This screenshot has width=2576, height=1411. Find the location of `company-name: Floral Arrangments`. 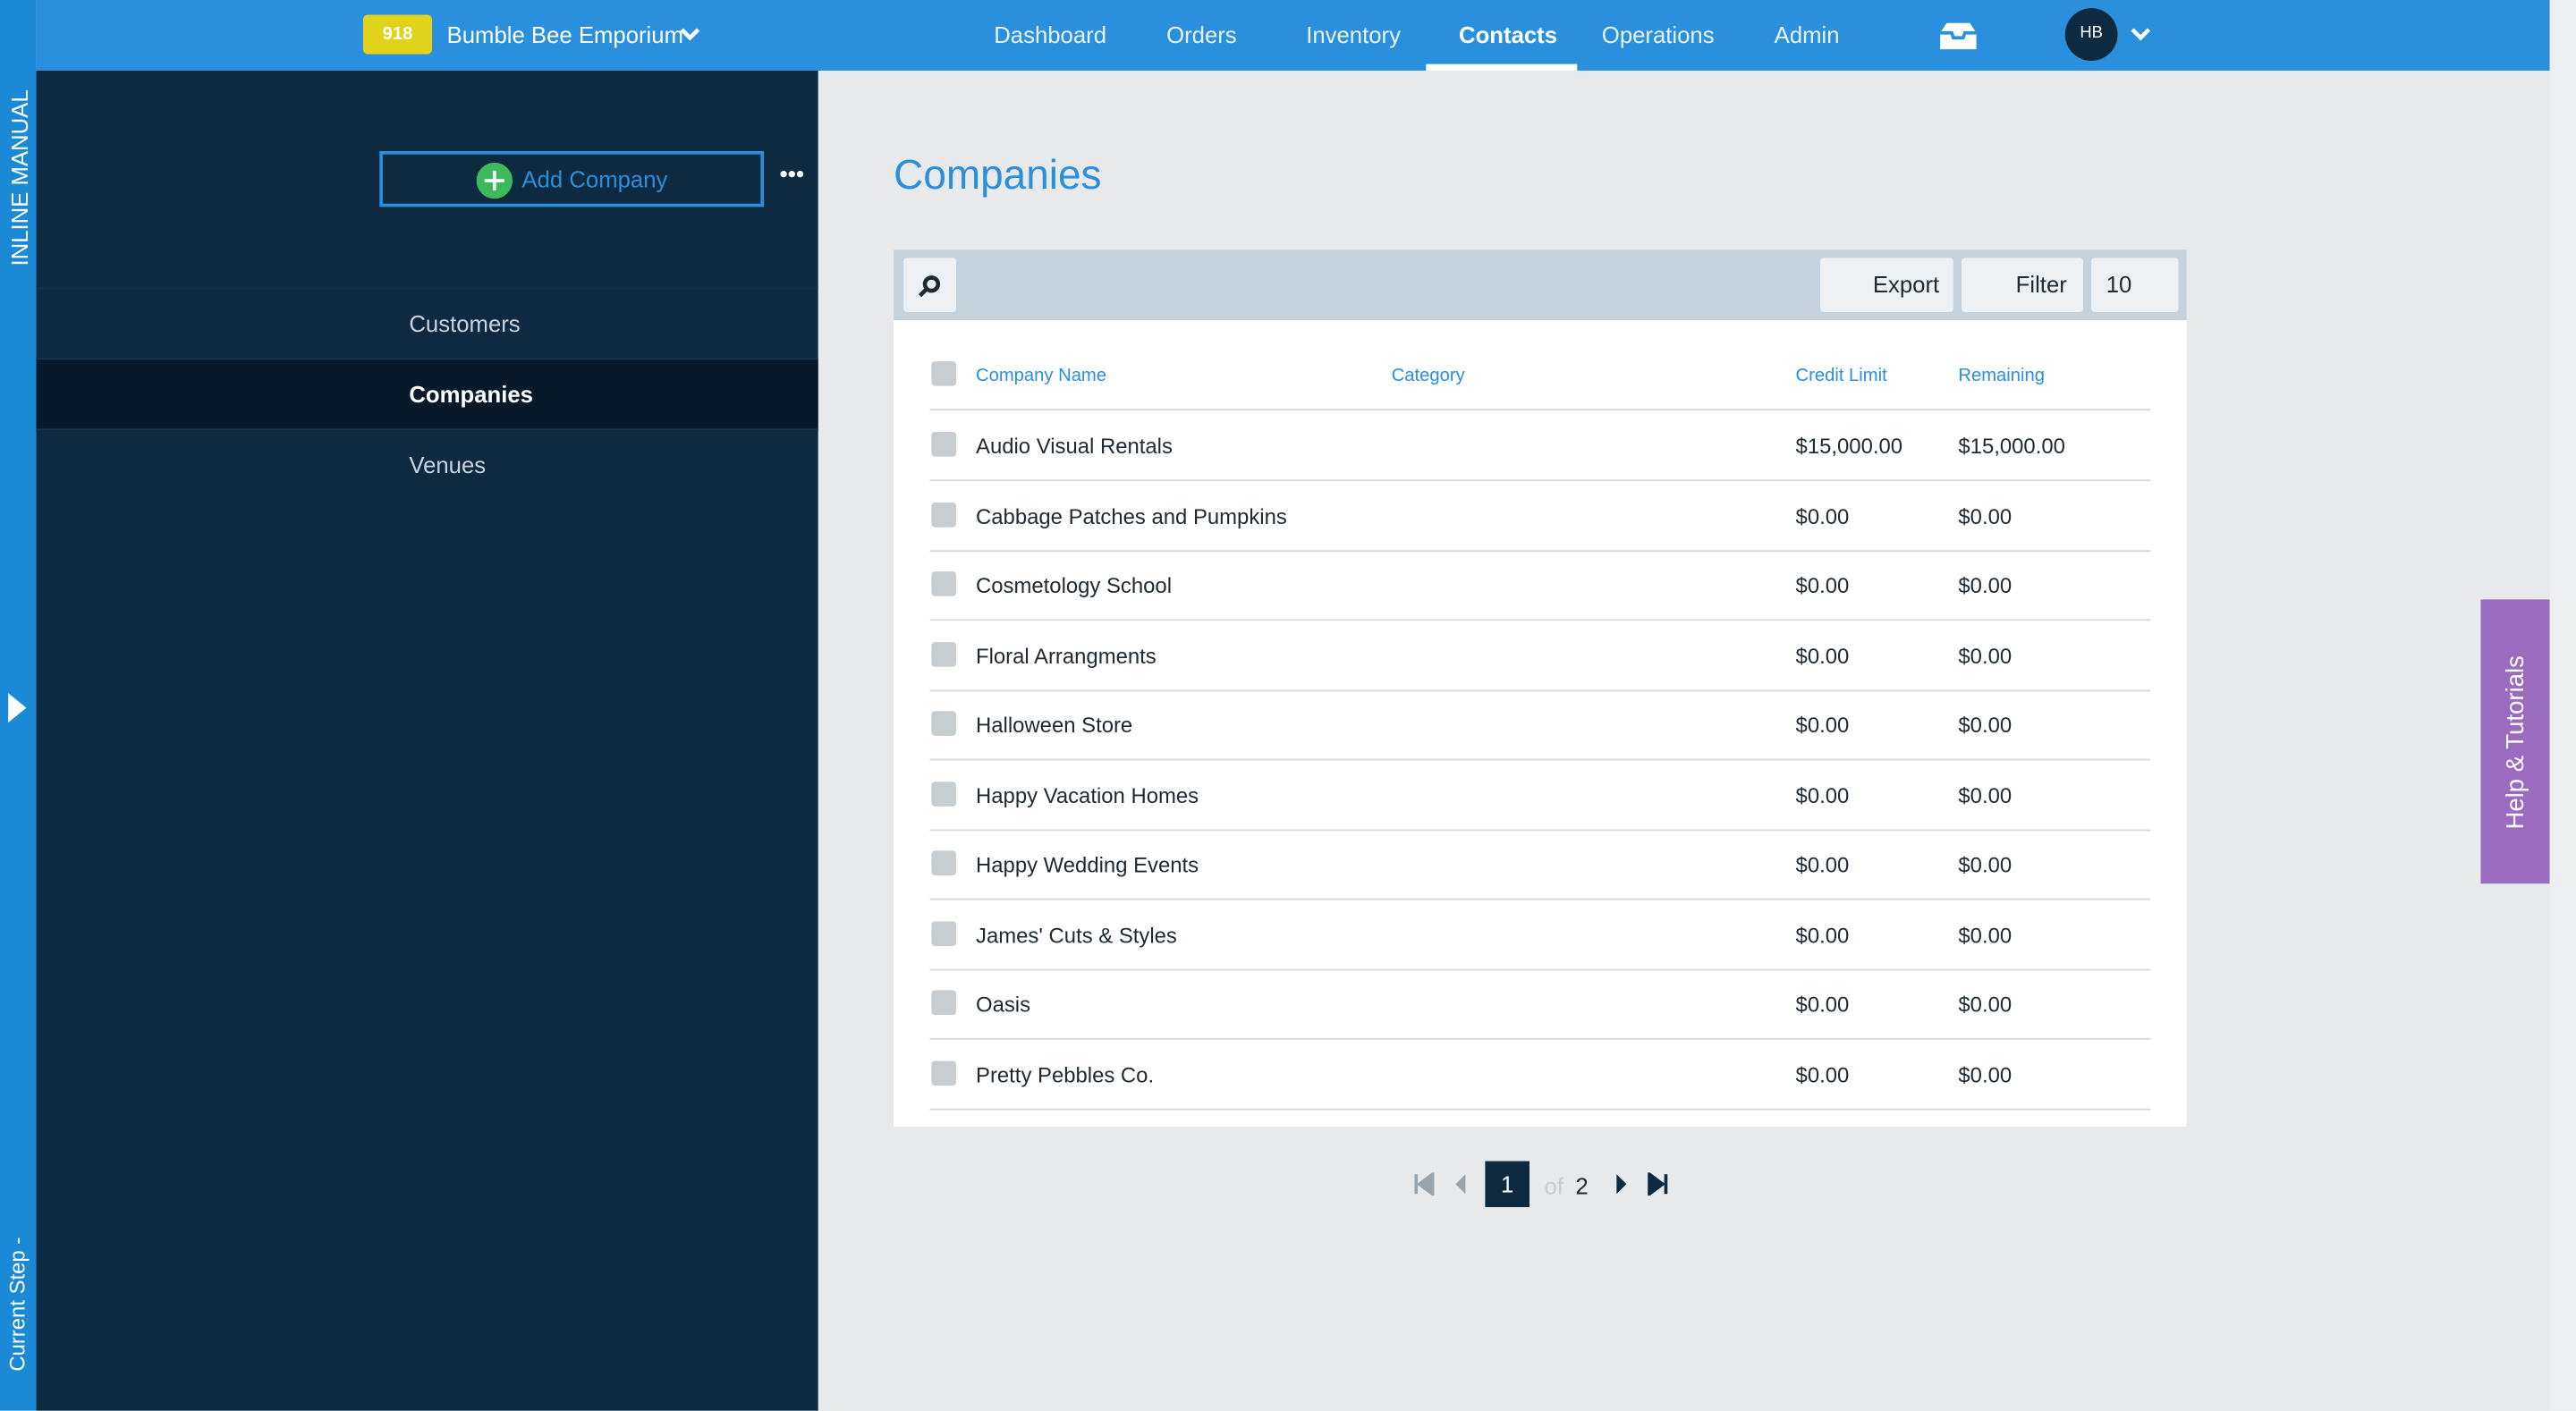

company-name: Floral Arrangments is located at coordinates (1066, 655).